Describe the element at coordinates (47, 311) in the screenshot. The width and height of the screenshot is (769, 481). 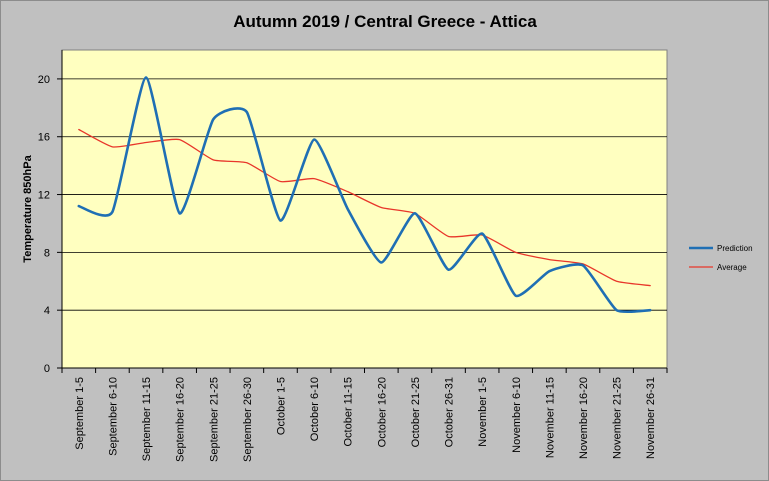
I see `y-tick-label: 4` at that location.